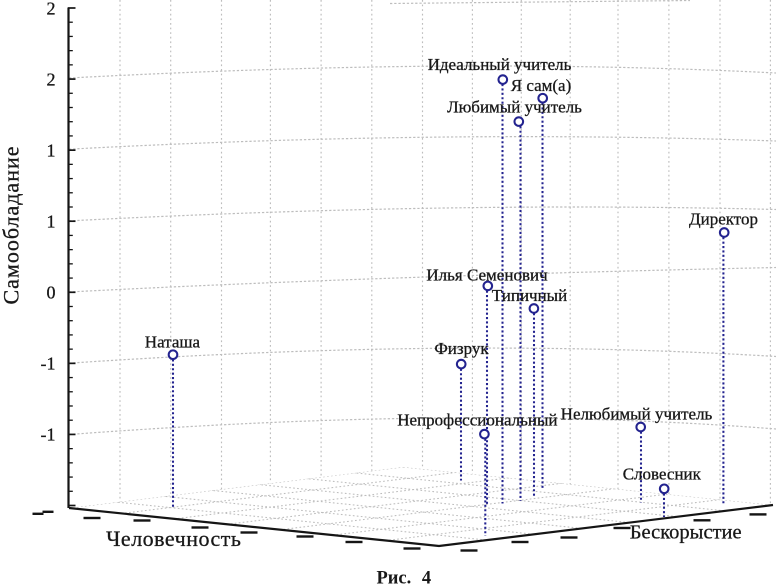  What do you see at coordinates (514, 107) in the screenshot?
I see `svg-text: Любимый учитель` at bounding box center [514, 107].